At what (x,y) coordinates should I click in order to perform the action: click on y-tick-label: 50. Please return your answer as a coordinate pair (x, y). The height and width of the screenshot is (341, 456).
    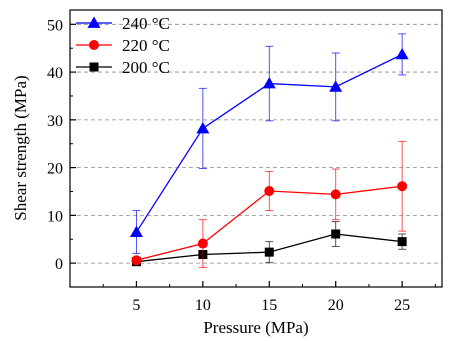
    Looking at the image, I should click on (55, 25).